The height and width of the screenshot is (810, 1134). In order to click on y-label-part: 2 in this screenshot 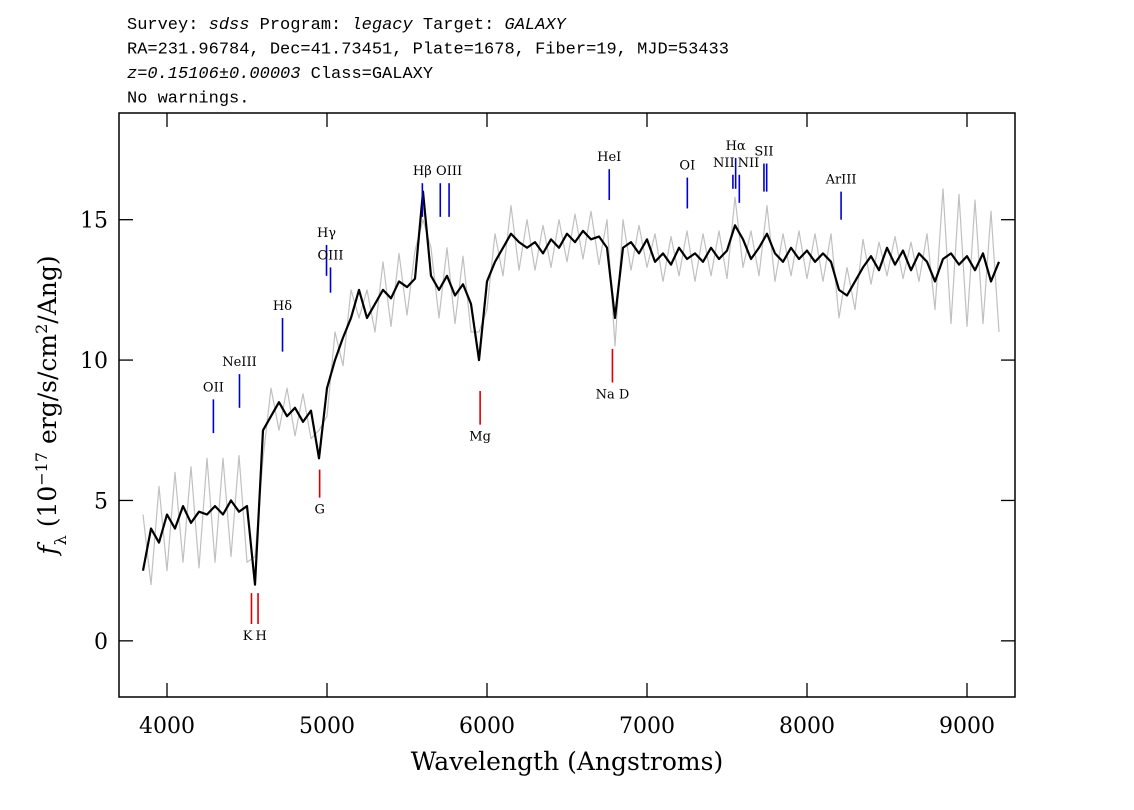, I will do `click(41, 329)`.